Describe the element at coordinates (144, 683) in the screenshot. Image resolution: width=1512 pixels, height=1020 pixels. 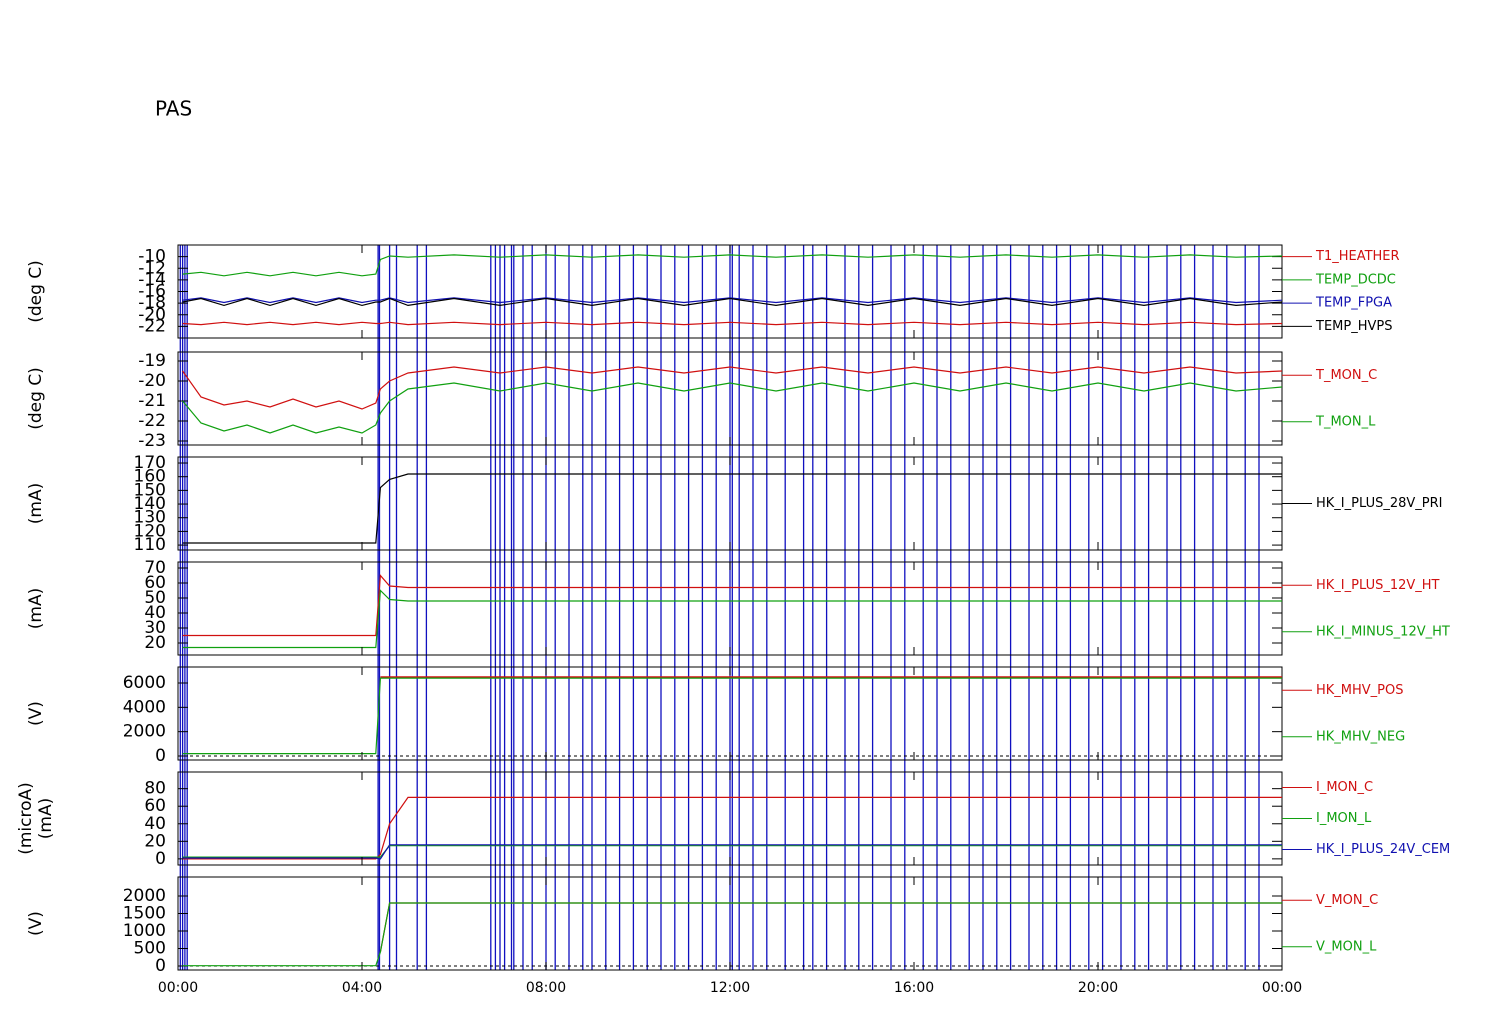
I see `y-tick-label: 6000` at that location.